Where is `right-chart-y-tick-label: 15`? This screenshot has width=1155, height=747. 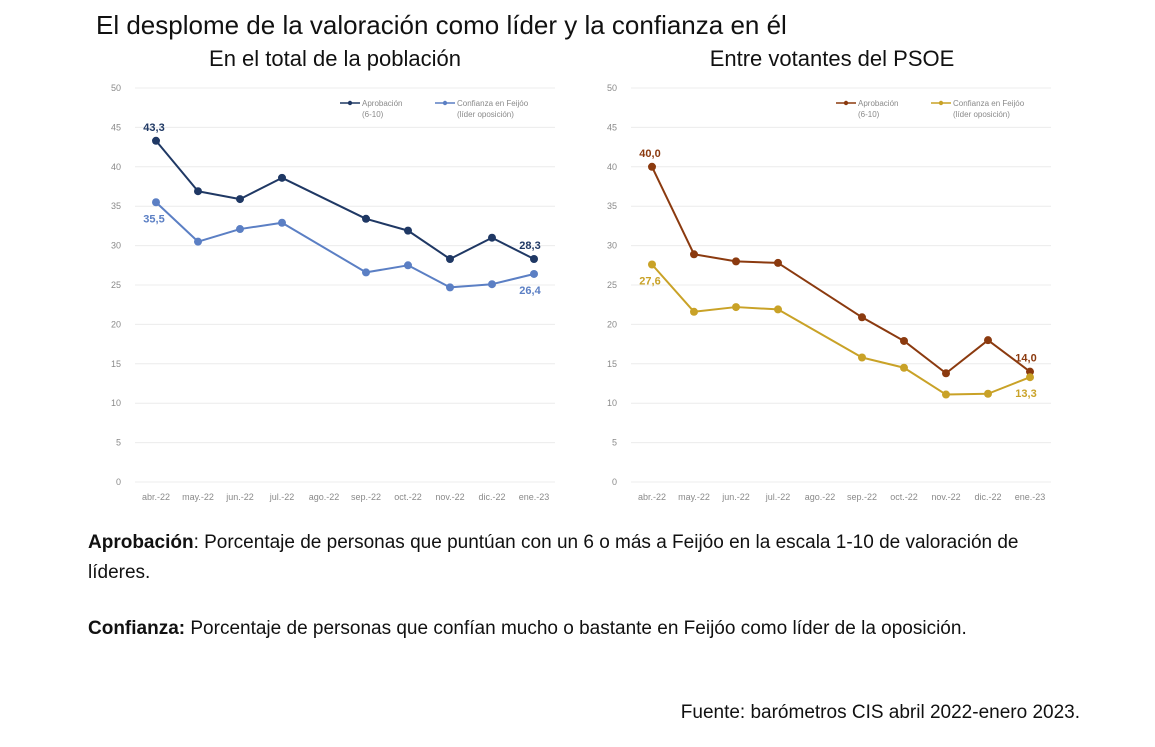
right-chart-y-tick-label: 15 is located at coordinates (612, 364).